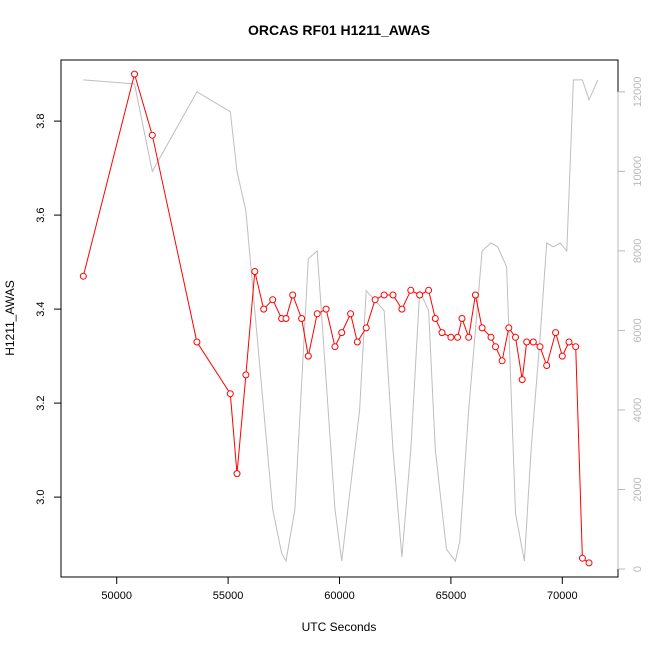 The width and height of the screenshot is (650, 650). What do you see at coordinates (41, 120) in the screenshot?
I see `y-tick-label: 3.8` at bounding box center [41, 120].